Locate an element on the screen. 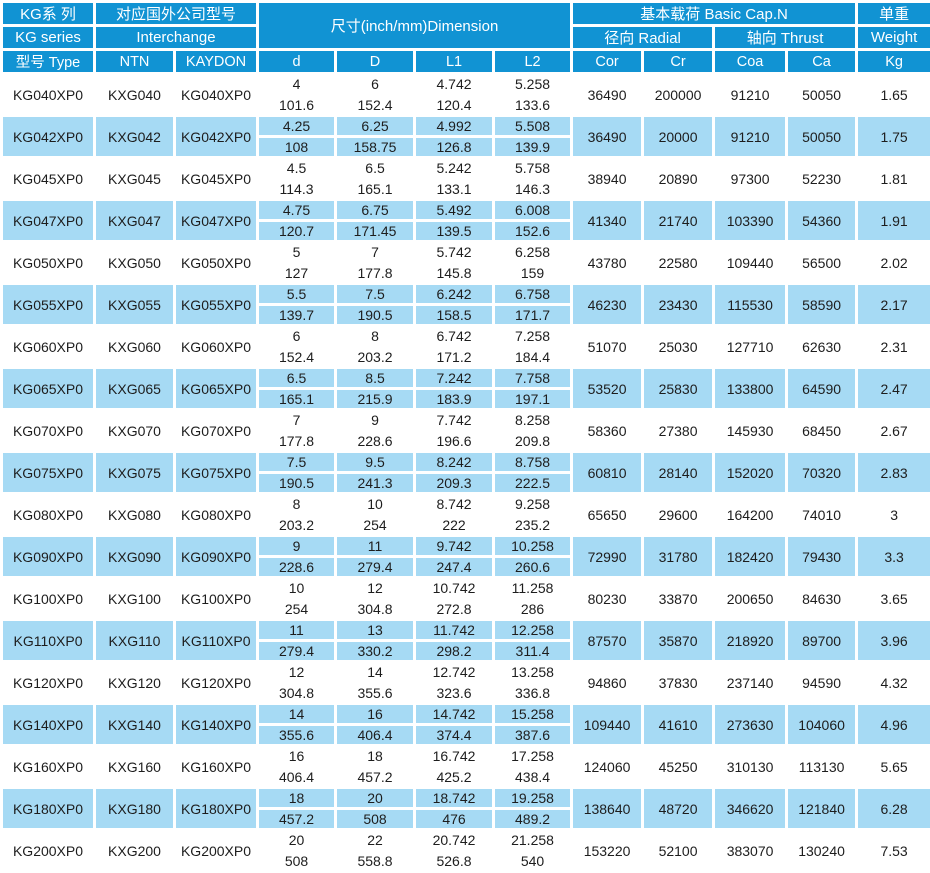 The width and height of the screenshot is (930, 873). cell-type: KG050XP0 is located at coordinates (48, 263).